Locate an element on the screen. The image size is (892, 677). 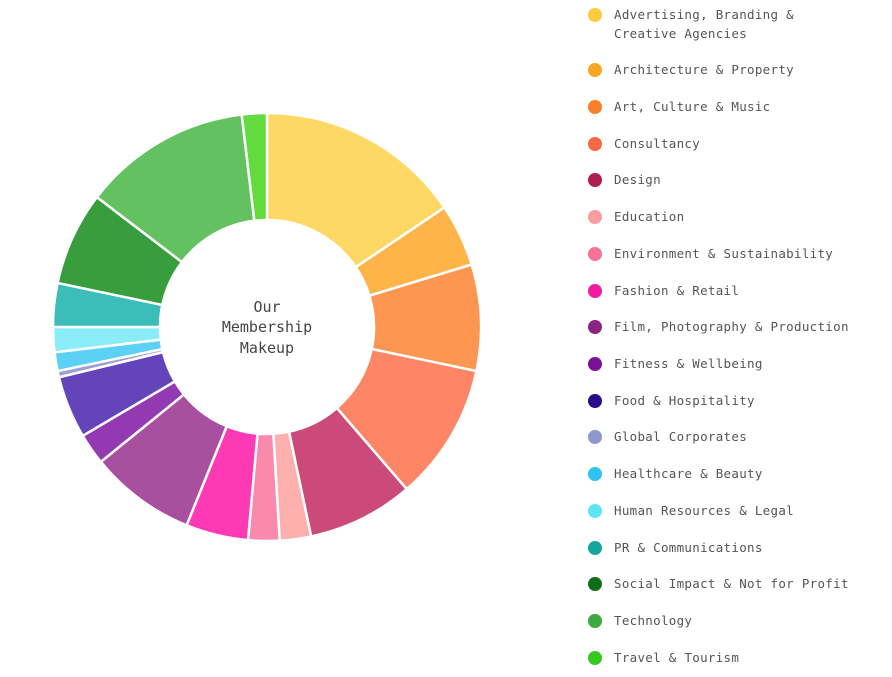
legend-label: Healthcare & Beauty is located at coordinates (688, 473).